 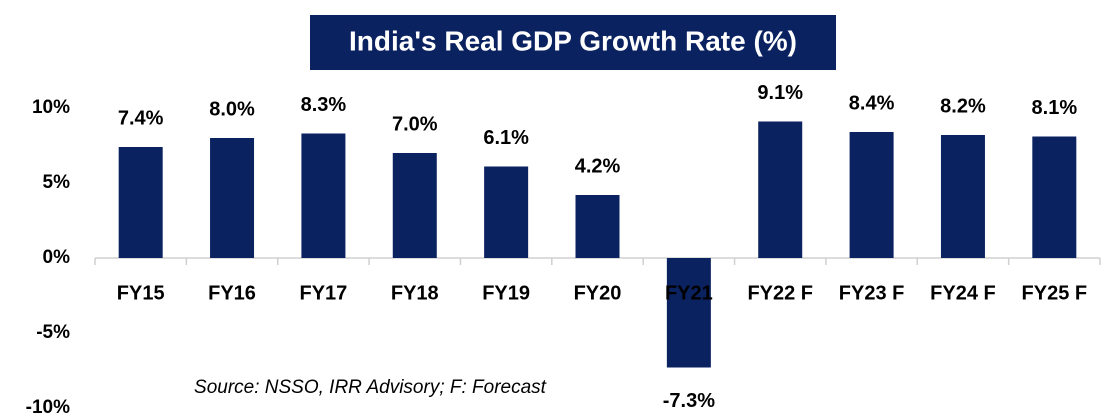 What do you see at coordinates (324, 105) in the screenshot?
I see `data-label: 8.3%` at bounding box center [324, 105].